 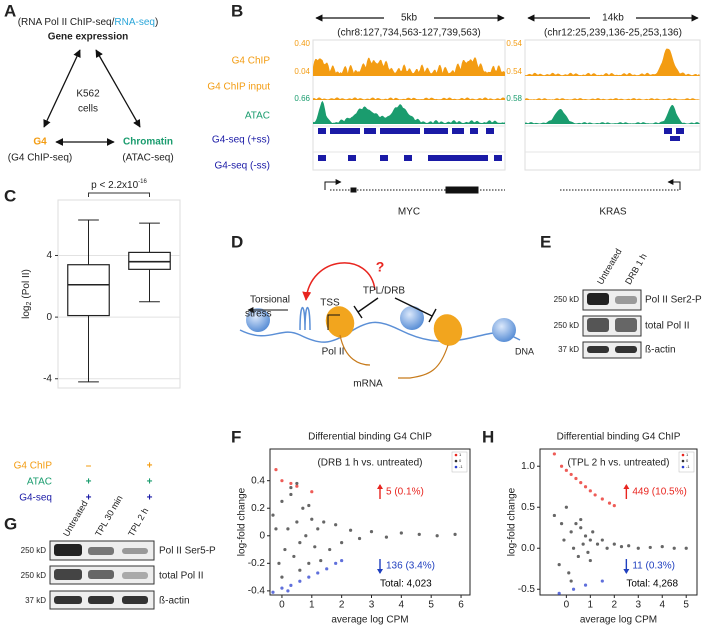 What do you see at coordinates (660, 350) in the screenshot?
I see `blot-label: ß-actin` at bounding box center [660, 350].